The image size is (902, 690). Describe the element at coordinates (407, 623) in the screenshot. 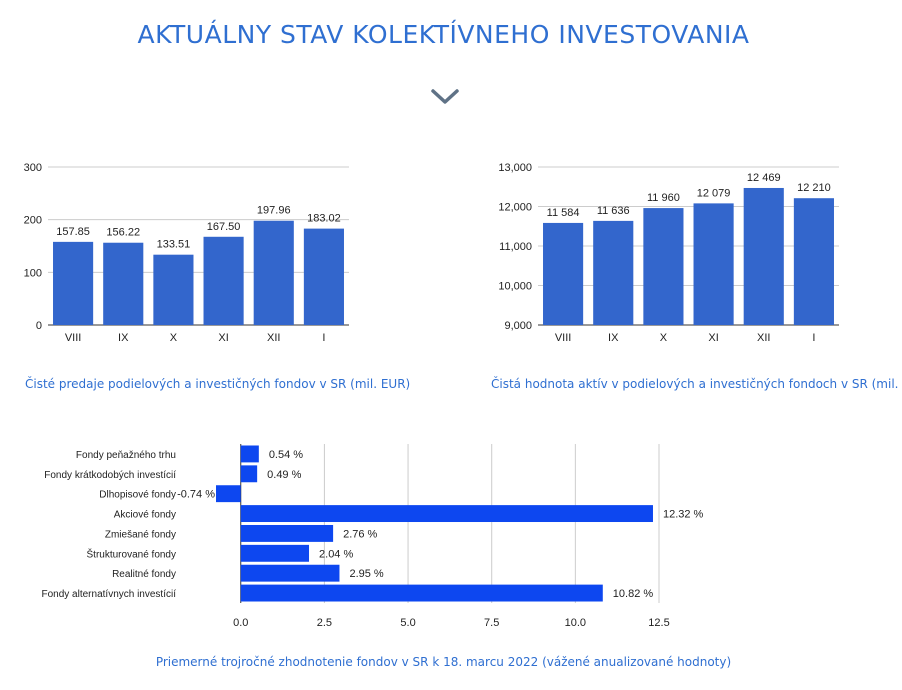

I see `x-tick-label: 5.0` at that location.